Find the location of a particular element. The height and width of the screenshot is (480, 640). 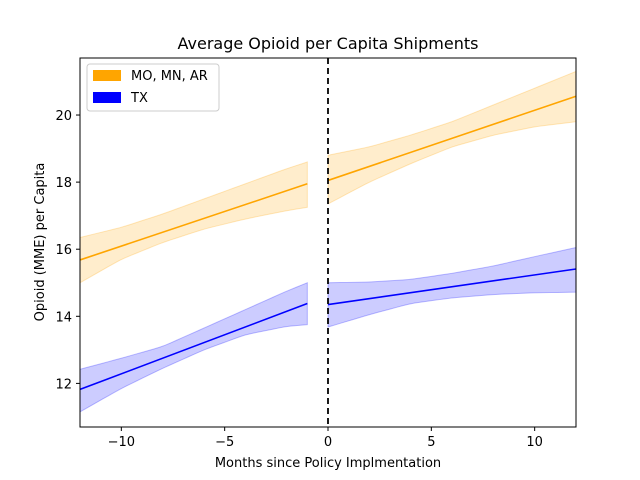

y-tick-label: 14 is located at coordinates (63, 317).